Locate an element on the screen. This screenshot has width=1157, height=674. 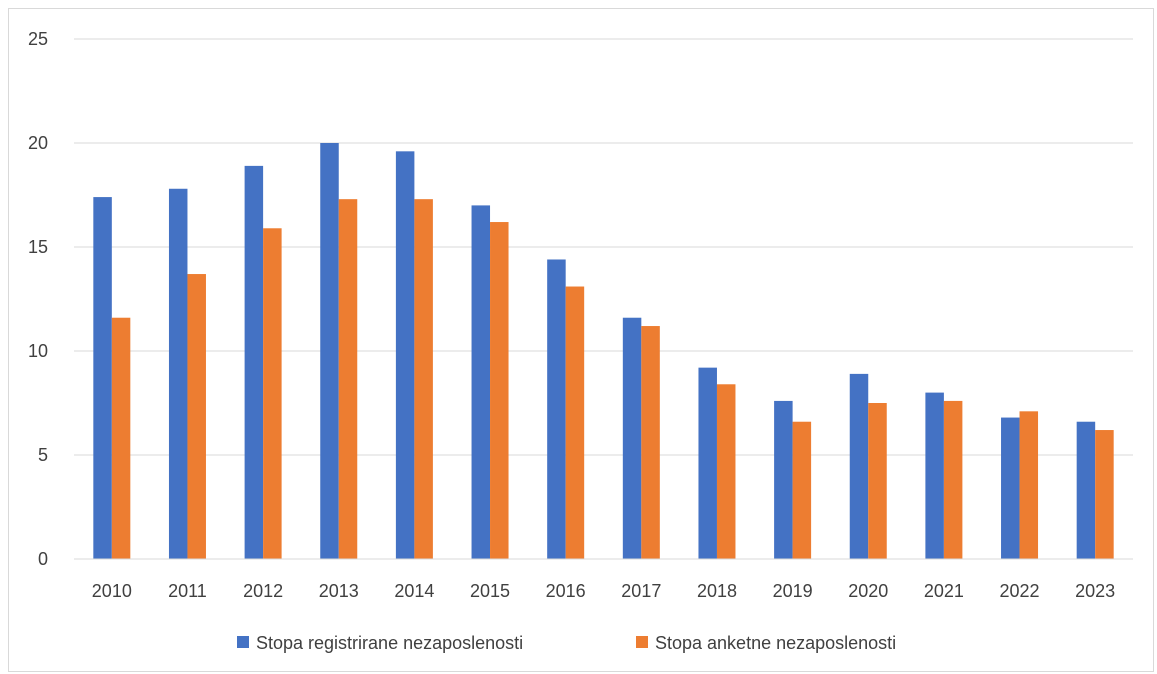
bar-registrirane-2015 is located at coordinates (481, 382).